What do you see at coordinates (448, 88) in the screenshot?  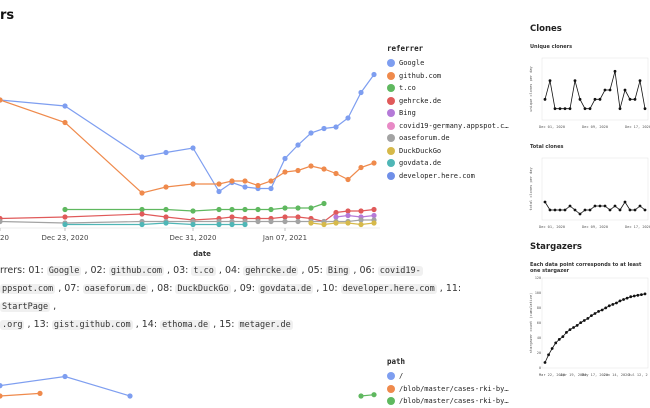 I see `legend-item: t.co` at bounding box center [448, 88].